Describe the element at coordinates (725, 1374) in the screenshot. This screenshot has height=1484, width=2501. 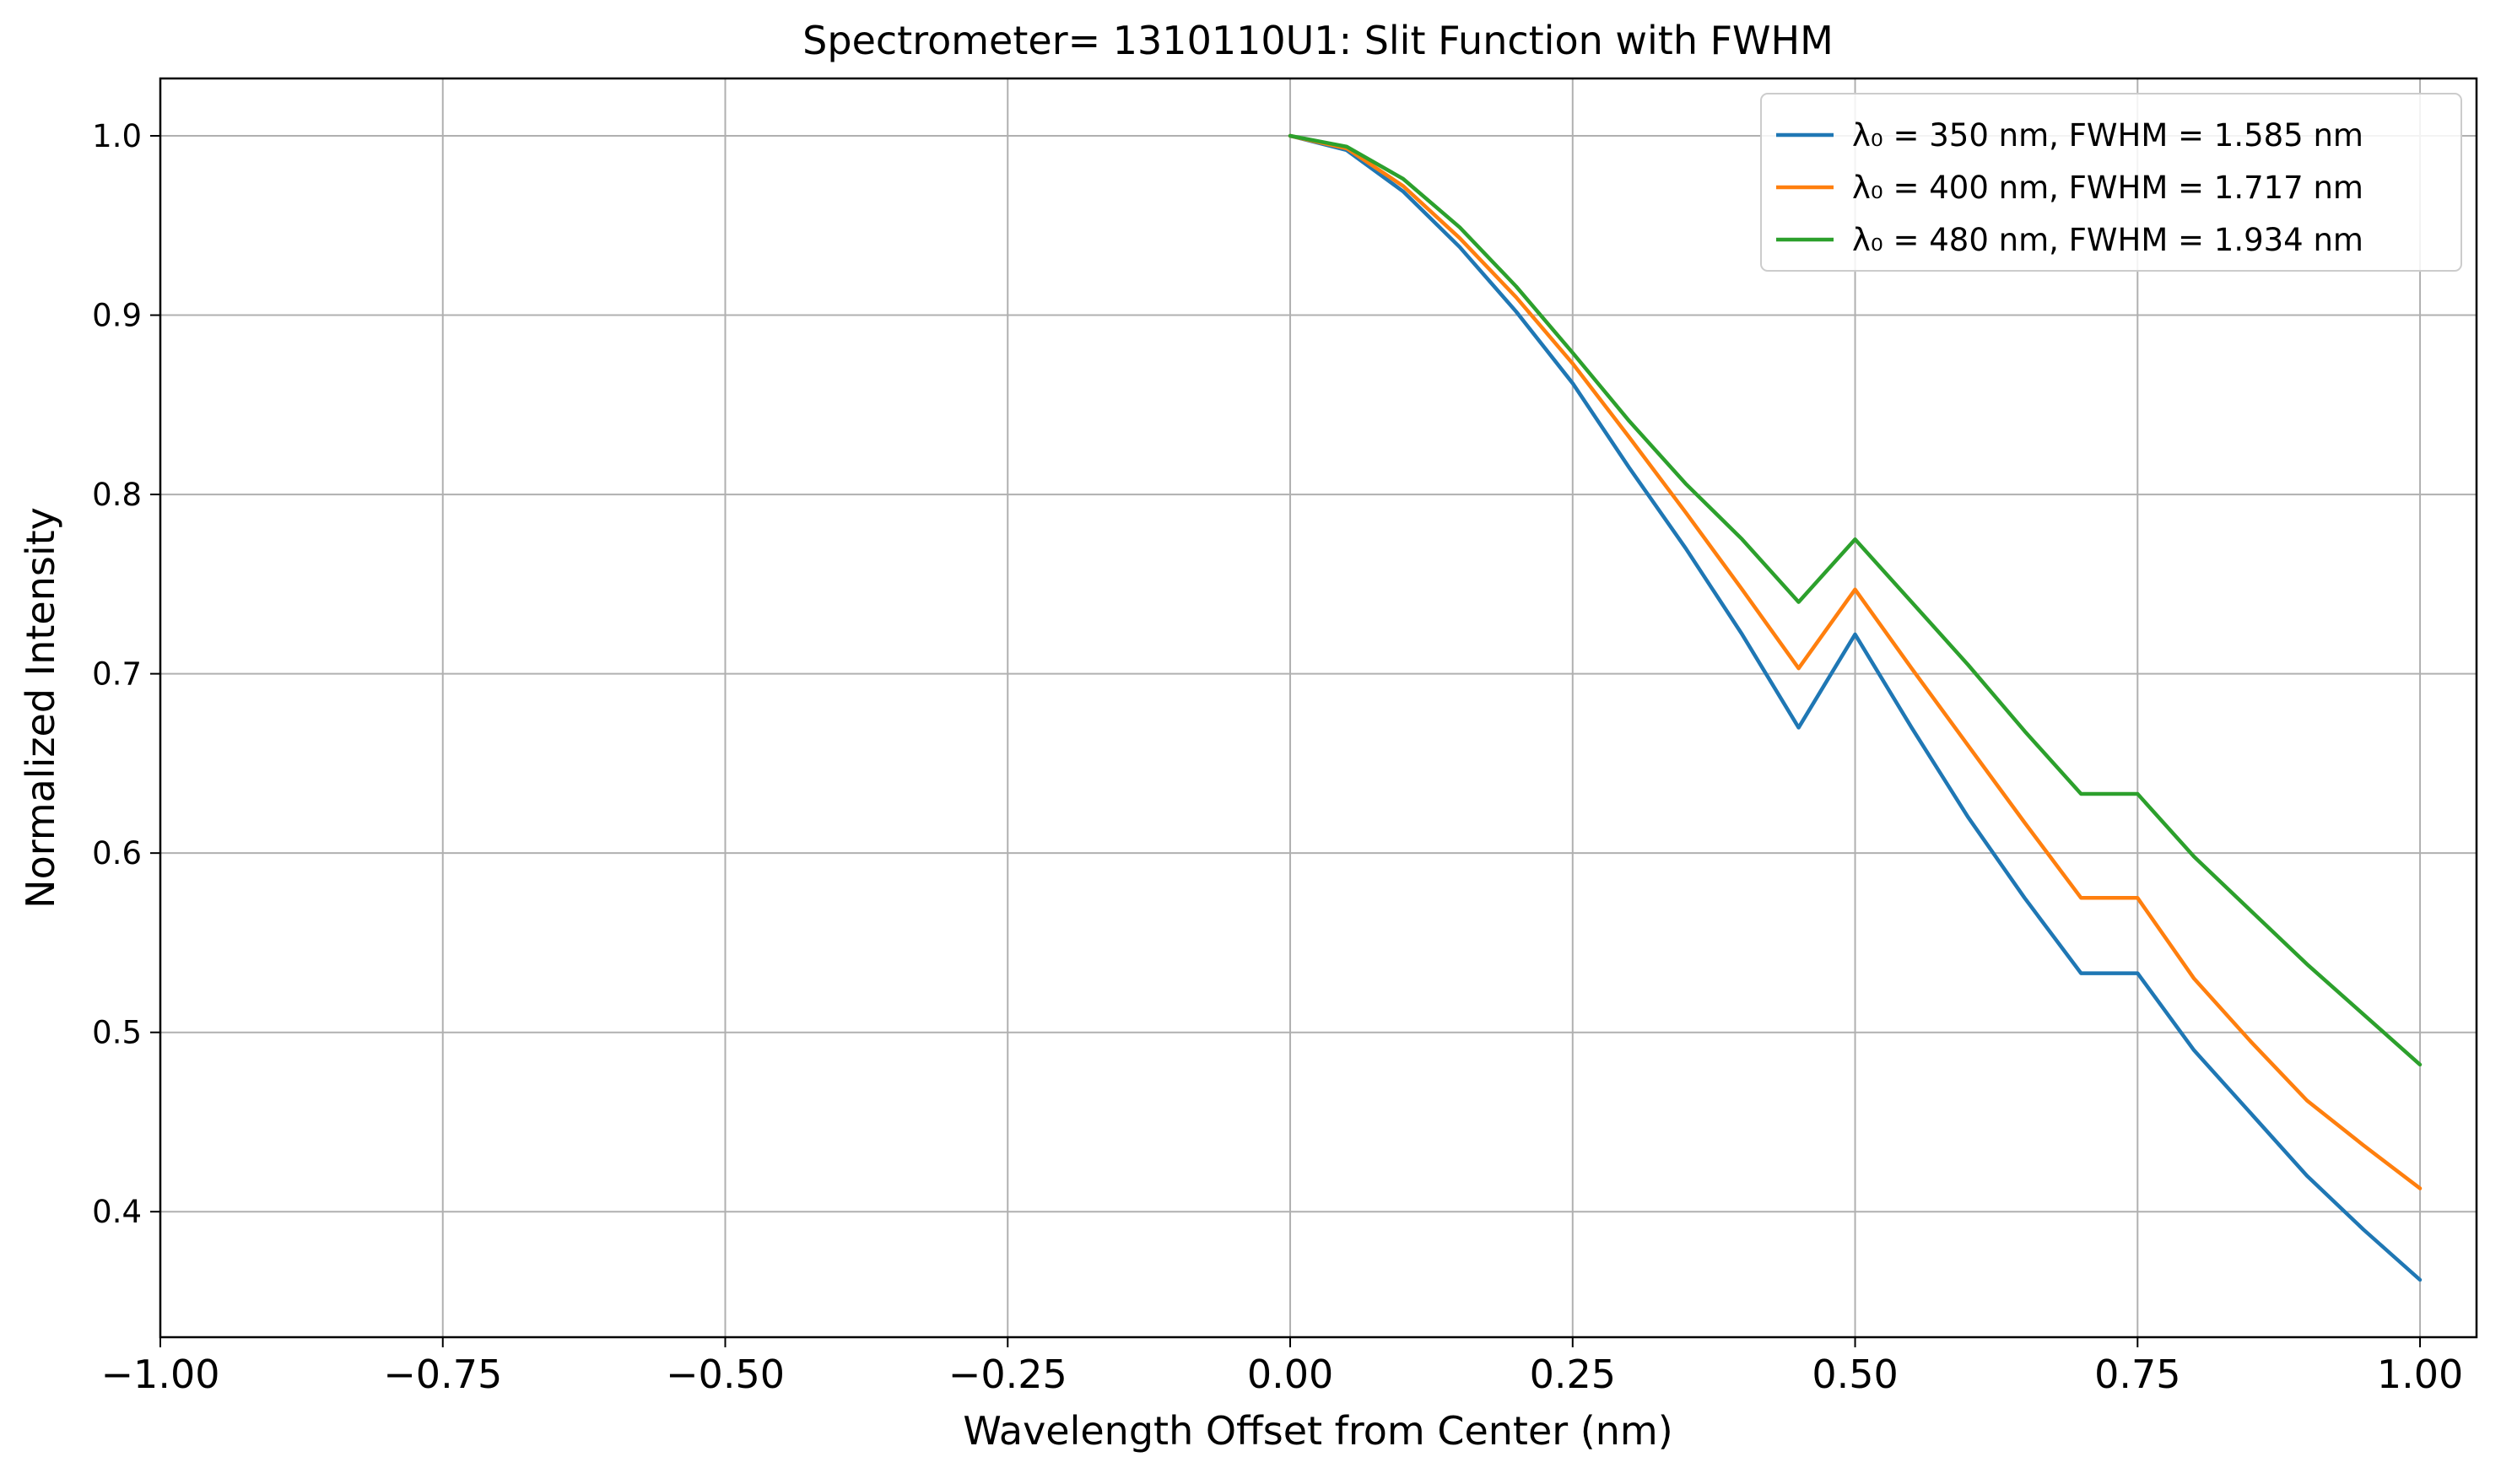
I see `x-tick-label: −0.50` at that location.